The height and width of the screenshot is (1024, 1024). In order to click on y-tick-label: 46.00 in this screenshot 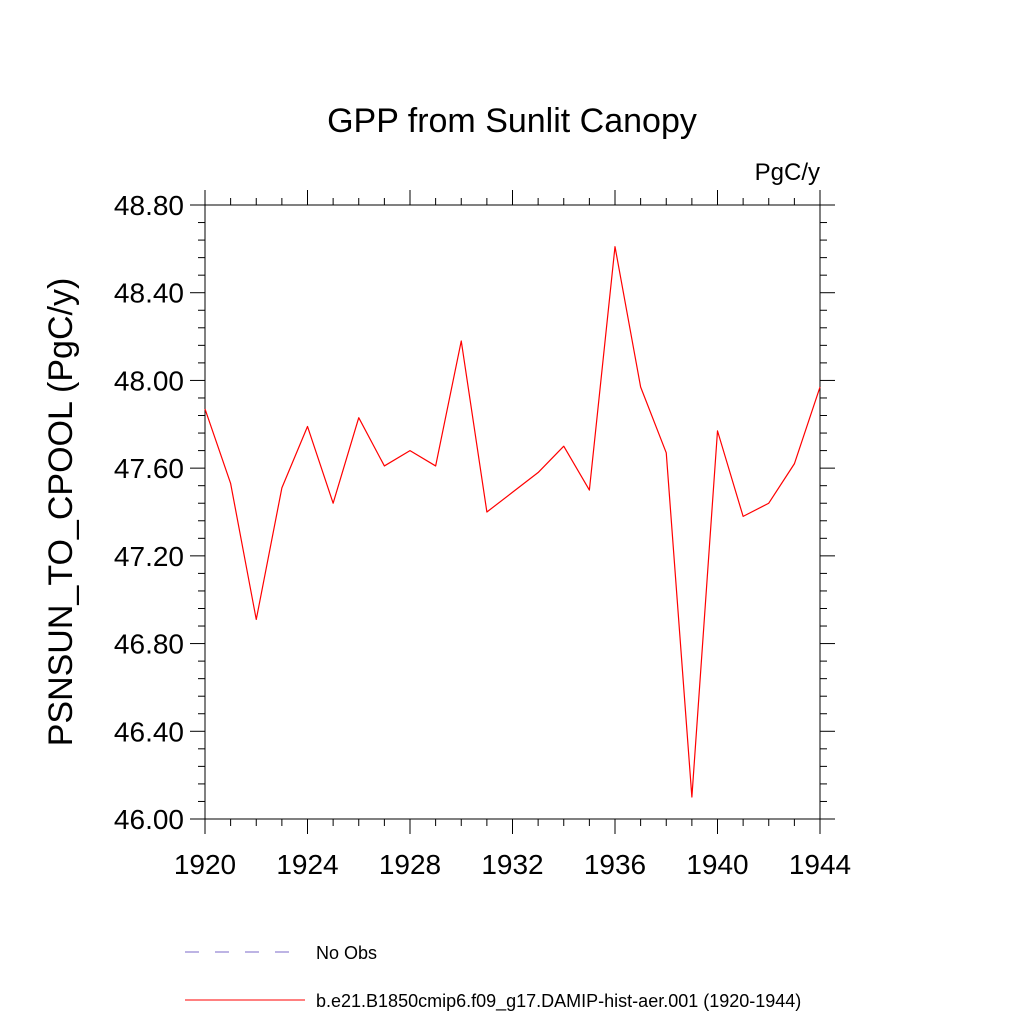, I will do `click(149, 819)`.